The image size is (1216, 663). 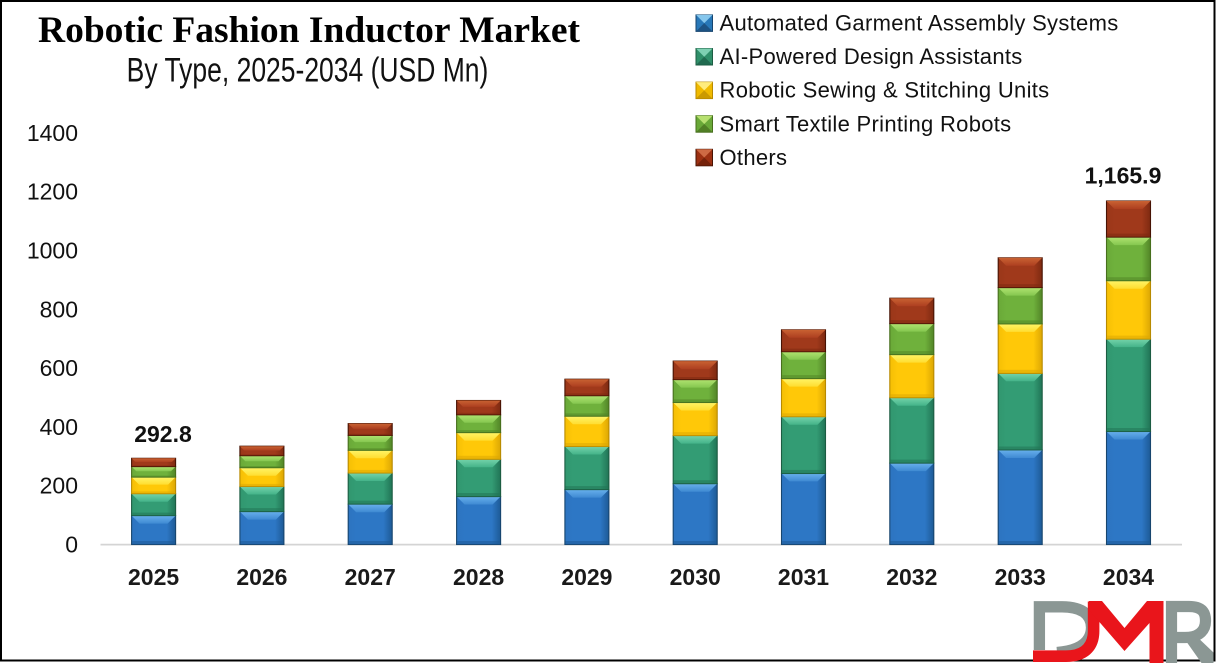 What do you see at coordinates (52, 192) in the screenshot?
I see `svg-text: 1200` at bounding box center [52, 192].